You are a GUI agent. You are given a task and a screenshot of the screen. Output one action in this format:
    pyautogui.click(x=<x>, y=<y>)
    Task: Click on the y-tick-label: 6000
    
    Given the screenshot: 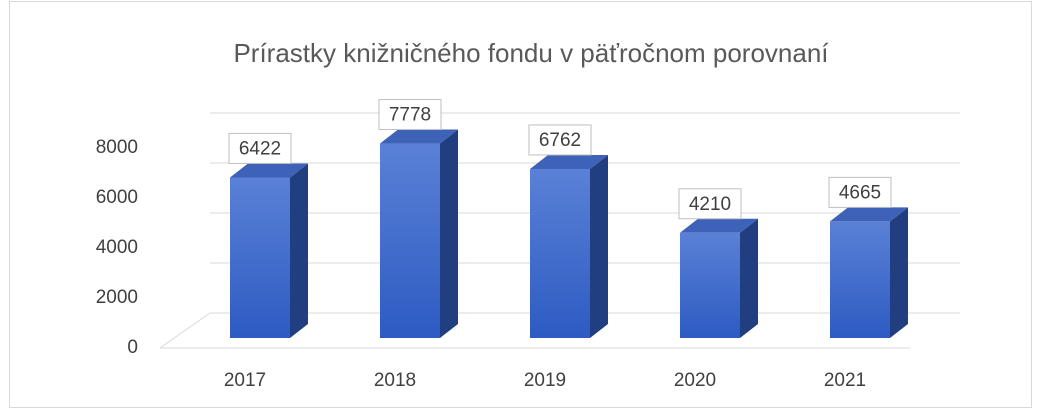 What is the action you would take?
    pyautogui.click(x=117, y=197)
    